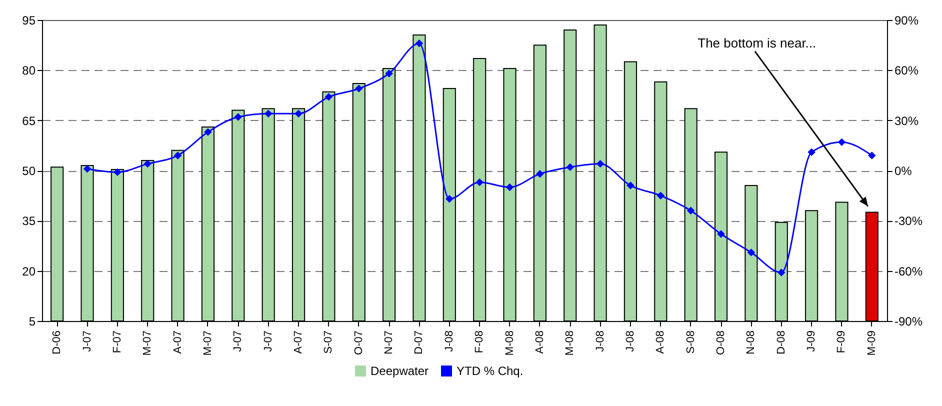 Image resolution: width=942 pixels, height=406 pixels. I want to click on y2-tick-label: -60%, so click(908, 271).